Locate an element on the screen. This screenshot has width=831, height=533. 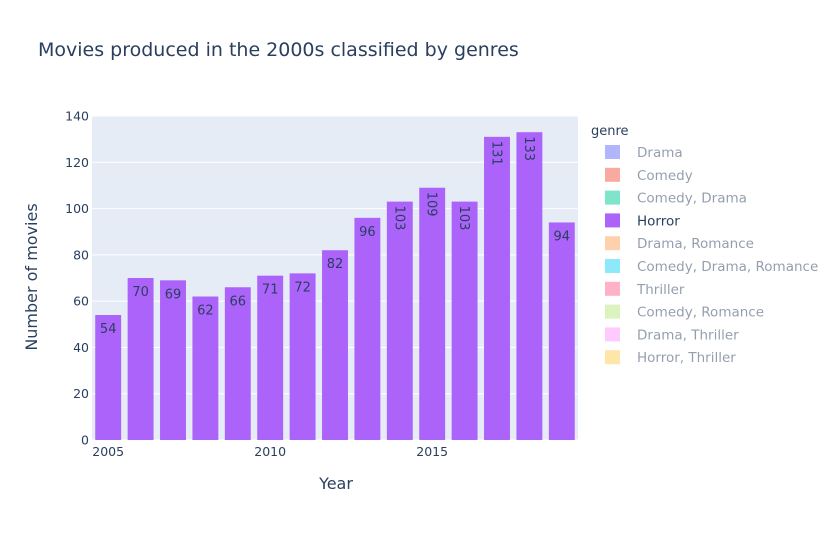
y-tick-label: 120 is located at coordinates (77, 162).